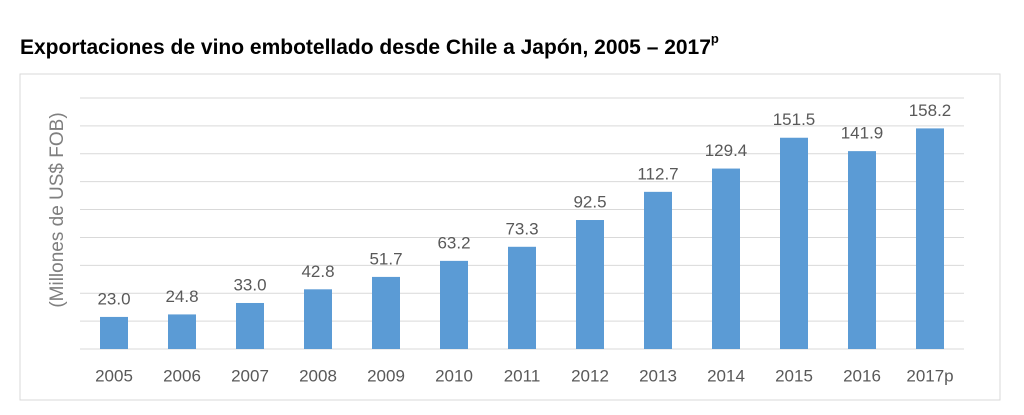  Describe the element at coordinates (453, 242) in the screenshot. I see `value-label: 63.2` at that location.